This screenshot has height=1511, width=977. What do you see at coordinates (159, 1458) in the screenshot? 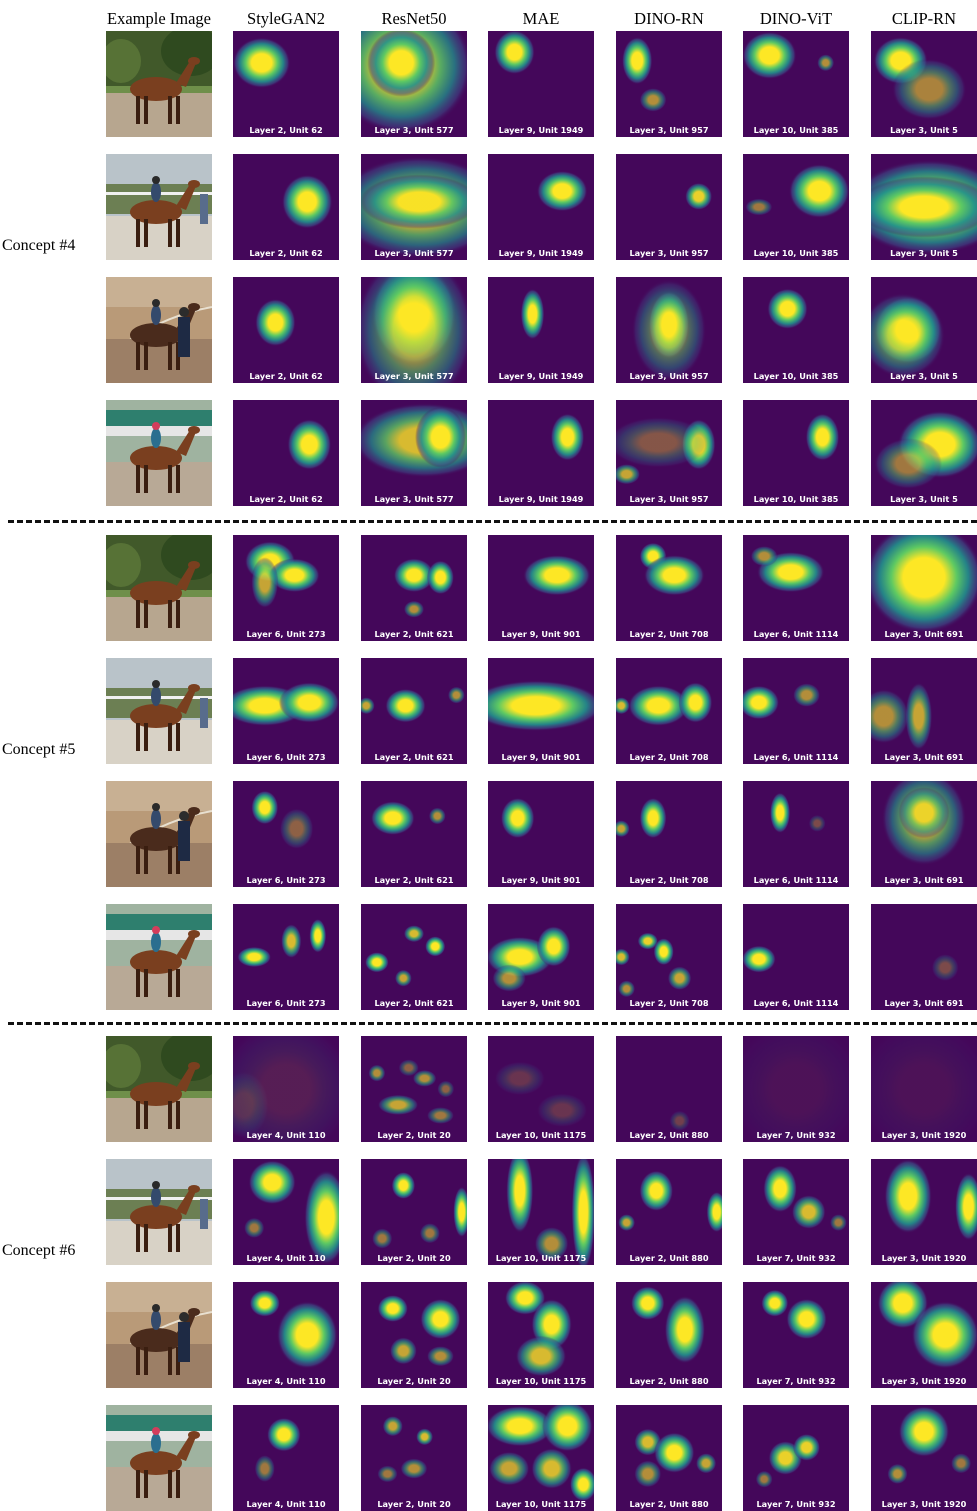
I see `racehorse-jockey-photo` at bounding box center [159, 1458].